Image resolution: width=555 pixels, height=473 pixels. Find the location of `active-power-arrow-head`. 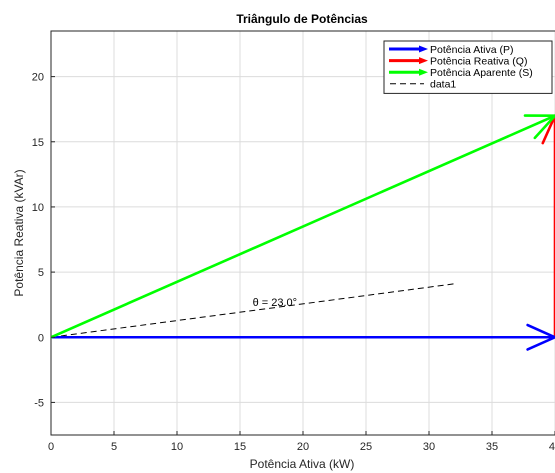

active-power-arrow-head is located at coordinates (540, 337).